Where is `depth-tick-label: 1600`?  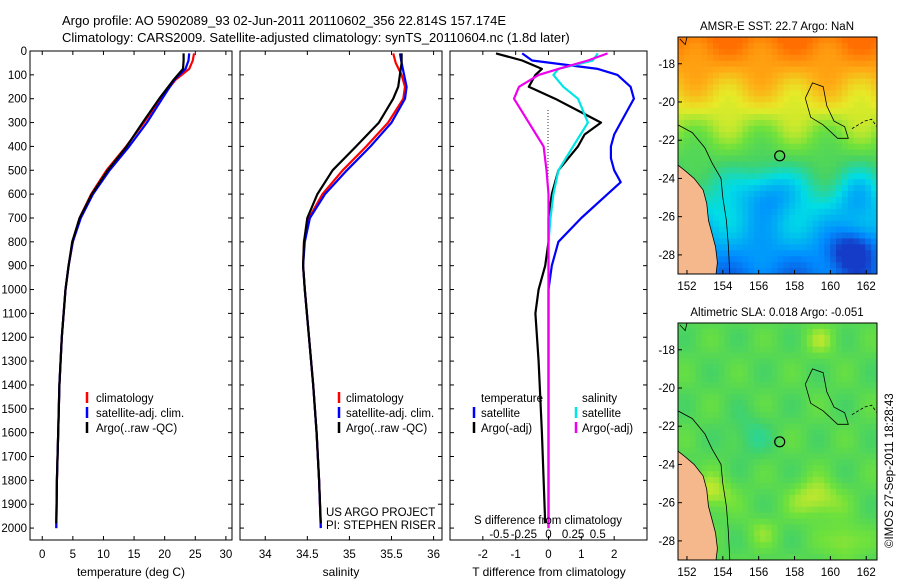 depth-tick-label: 1600 is located at coordinates (14, 434).